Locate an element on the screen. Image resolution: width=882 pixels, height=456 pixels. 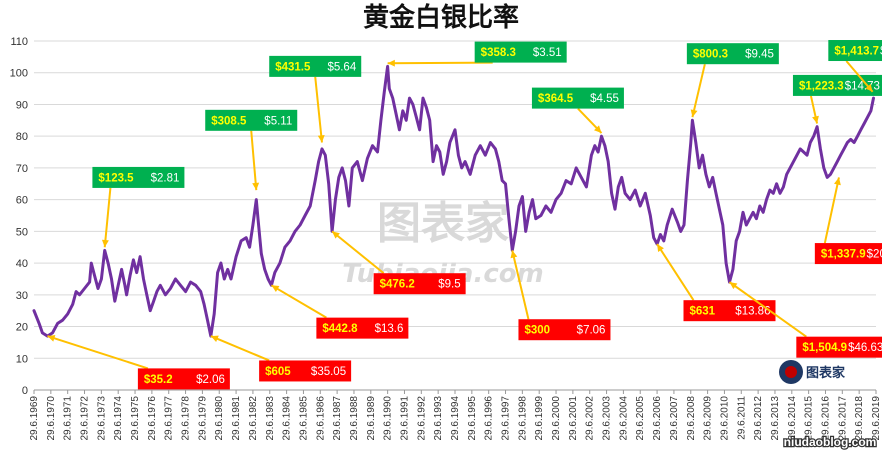
x-tick-label: 29.6.1999 is located at coordinates (539, 418).